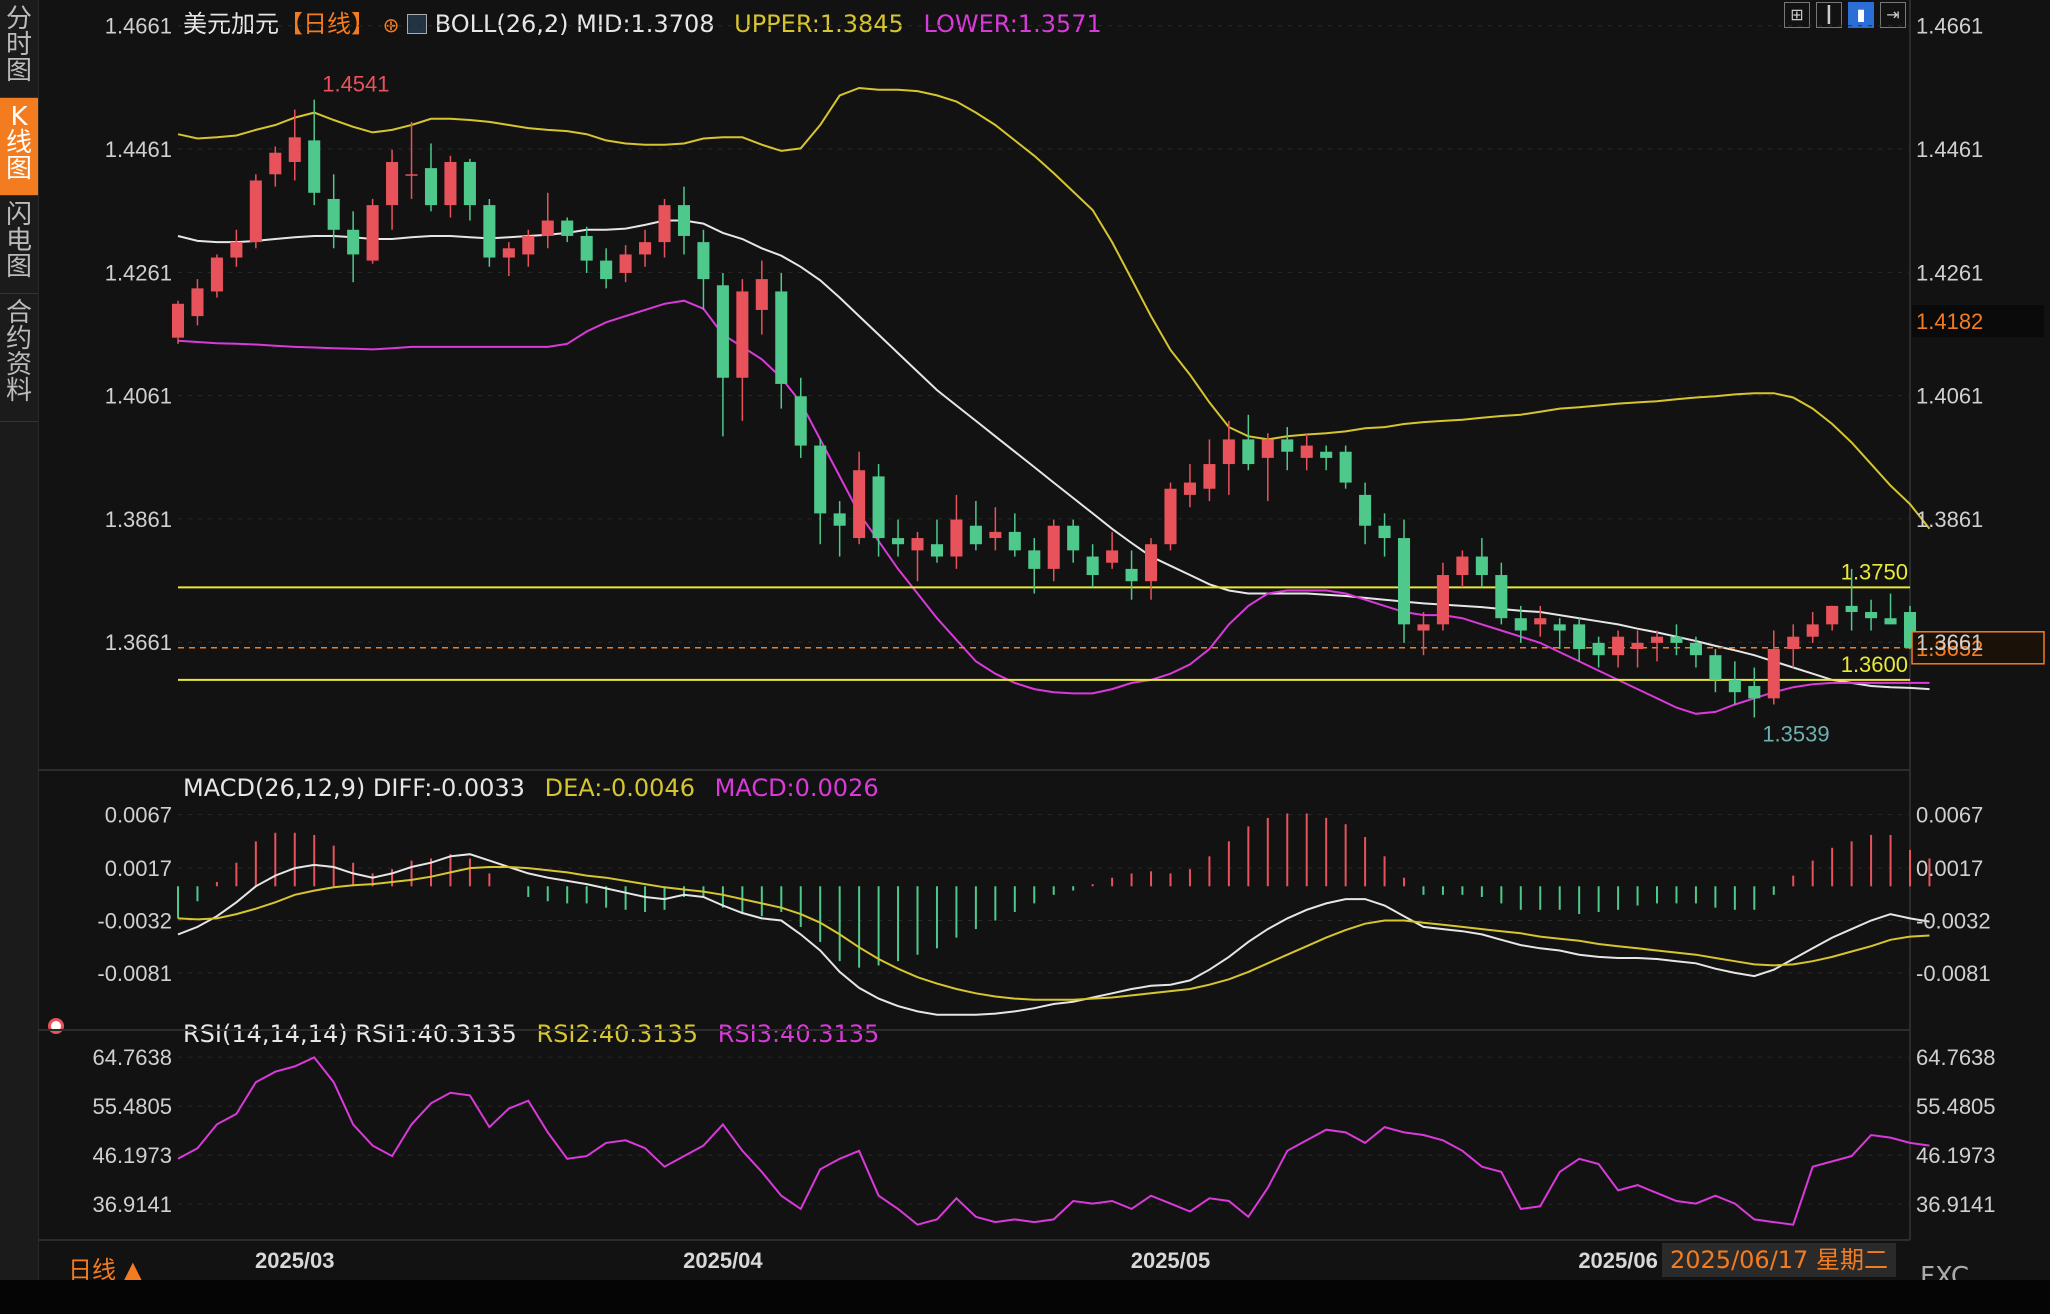 The image size is (2050, 1314). Describe the element at coordinates (1956, 1057) in the screenshot. I see `y-tick-label-right: 64.7638` at that location.